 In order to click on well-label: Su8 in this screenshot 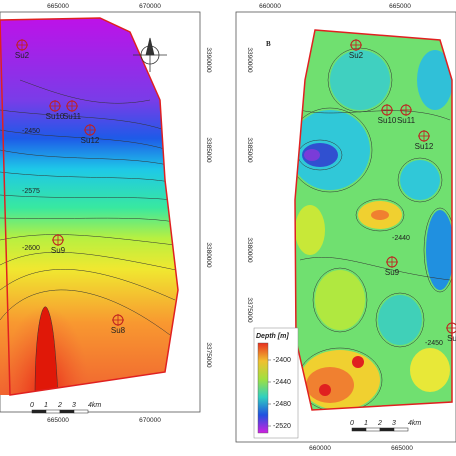, I will do `click(118, 330)`.